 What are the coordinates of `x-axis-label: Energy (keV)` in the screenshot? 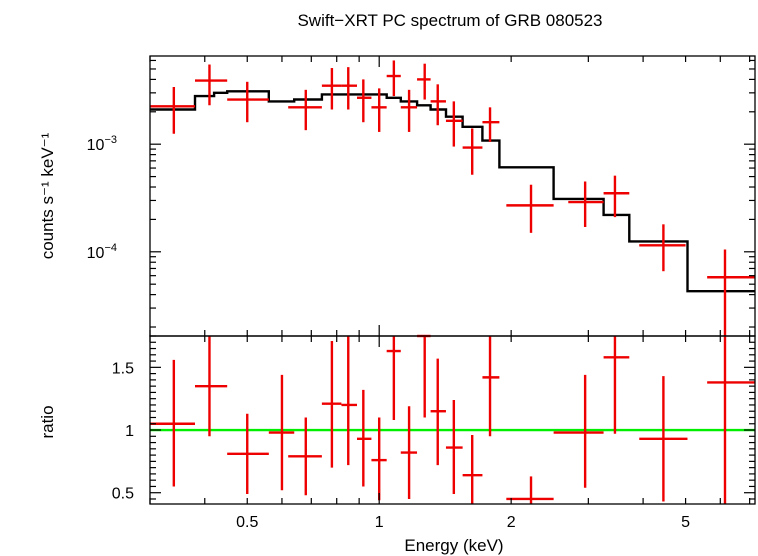 It's located at (453, 545).